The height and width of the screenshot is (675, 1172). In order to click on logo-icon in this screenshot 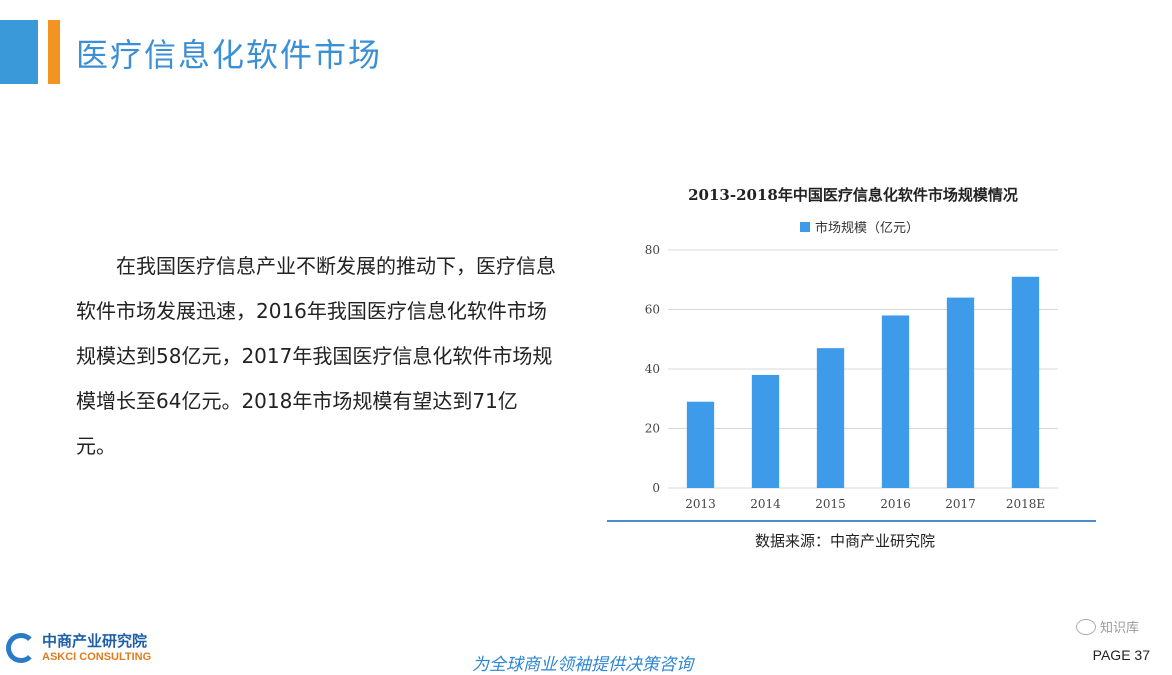, I will do `click(21, 648)`.